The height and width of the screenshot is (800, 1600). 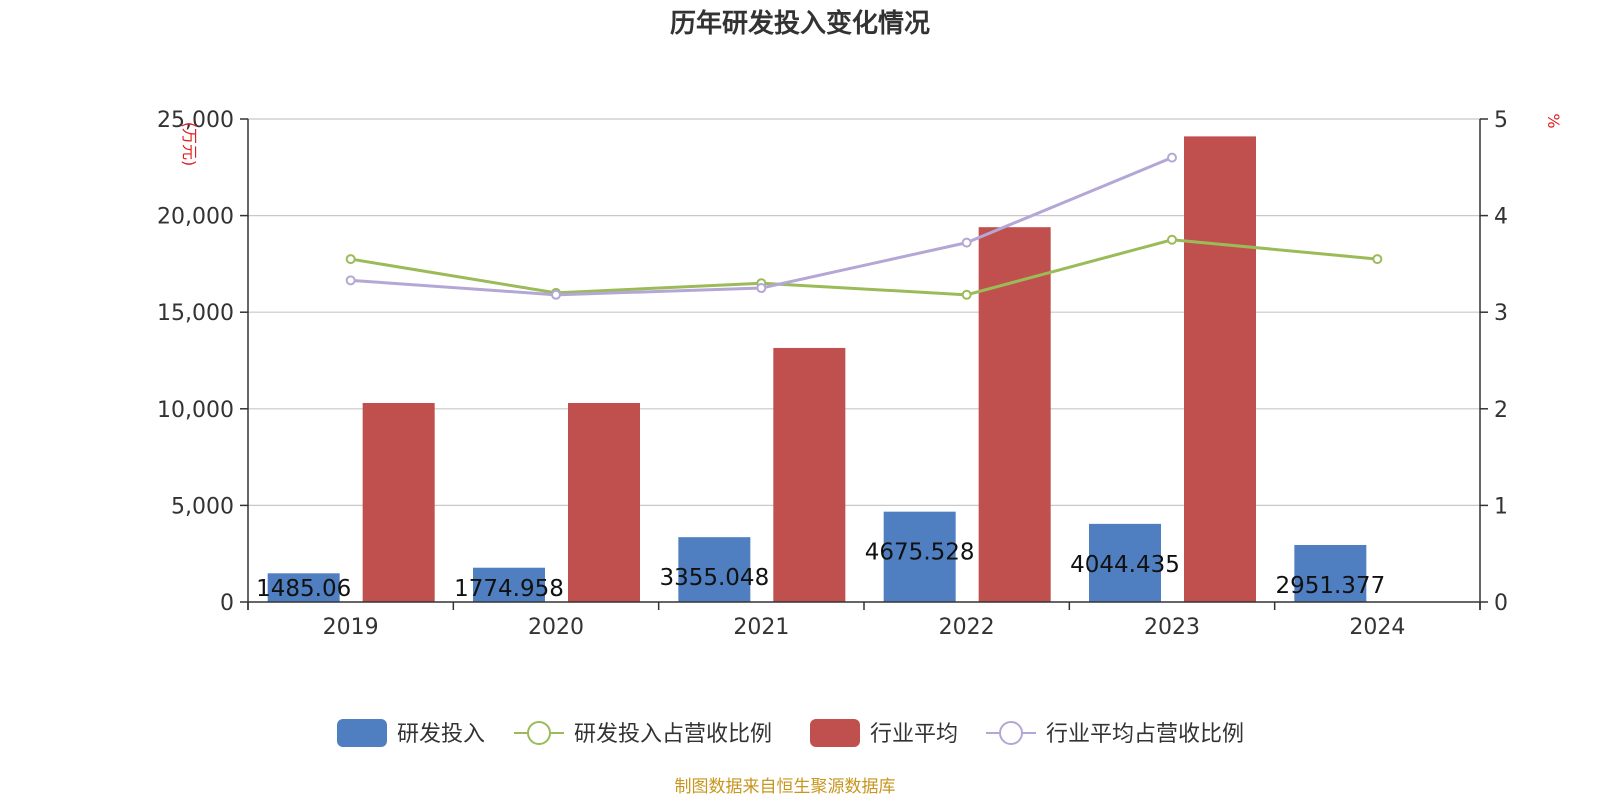 What do you see at coordinates (1501, 506) in the screenshot?
I see `right-axis-tick-label: 1` at bounding box center [1501, 506].